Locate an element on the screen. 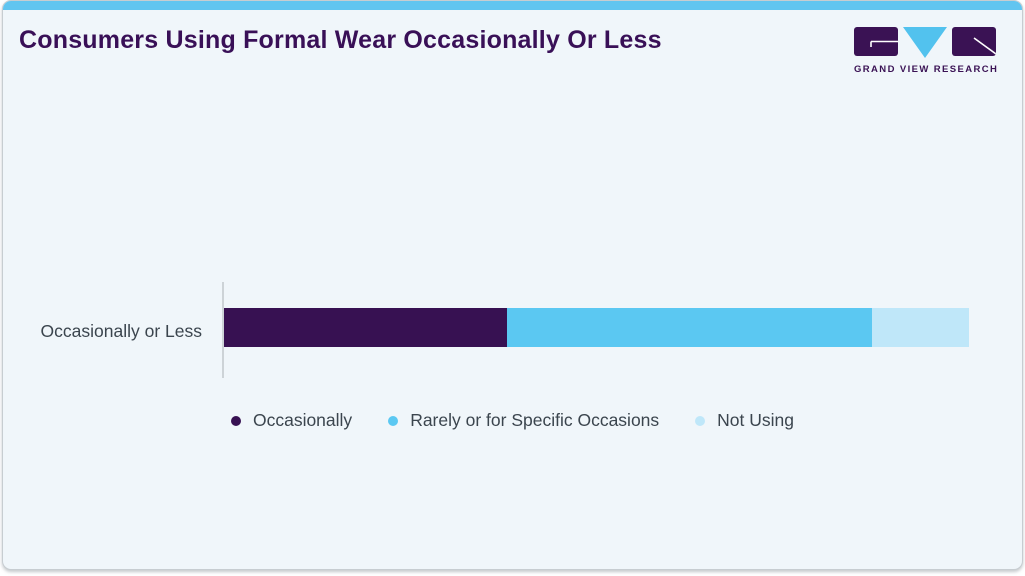 The height and width of the screenshot is (576, 1025). stacked-bar is located at coordinates (596, 327).